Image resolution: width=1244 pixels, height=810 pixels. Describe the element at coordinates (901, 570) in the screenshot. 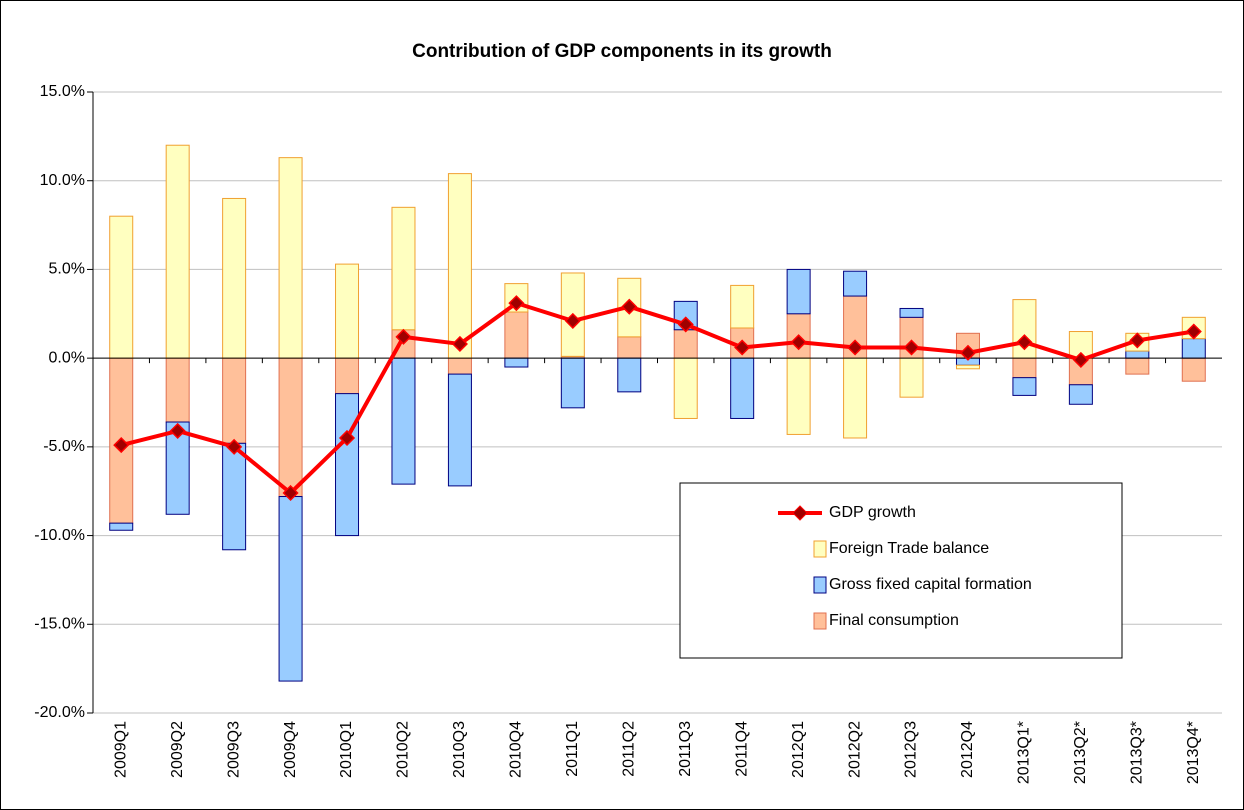

I see `legend-box` at that location.